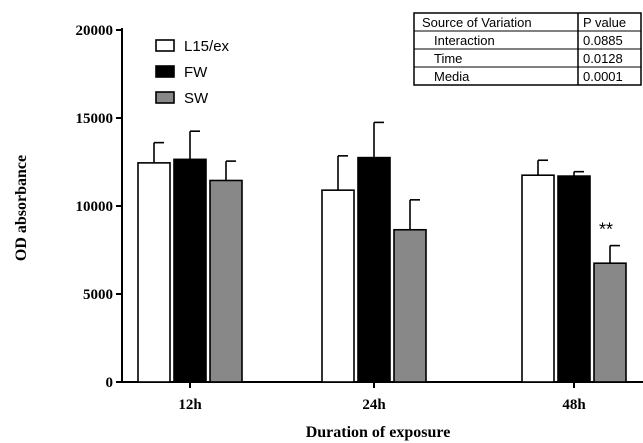  Describe the element at coordinates (190, 405) in the screenshot. I see `x-tick-label: 12h` at that location.